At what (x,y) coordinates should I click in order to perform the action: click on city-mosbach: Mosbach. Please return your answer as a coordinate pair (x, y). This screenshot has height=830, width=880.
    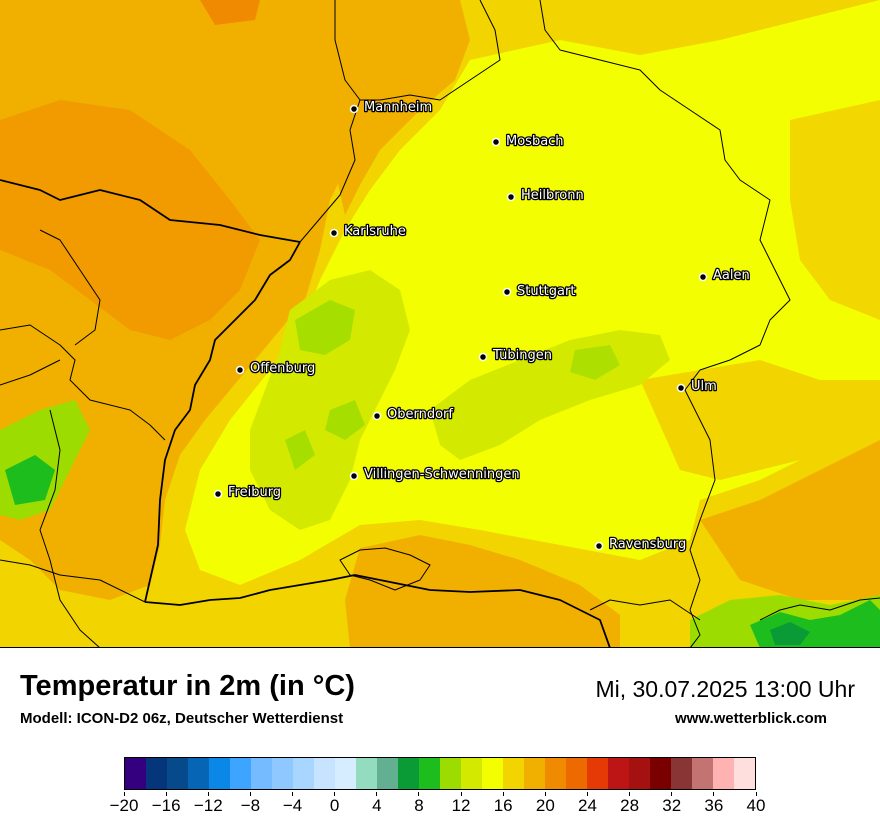
    Looking at the image, I should click on (528, 141).